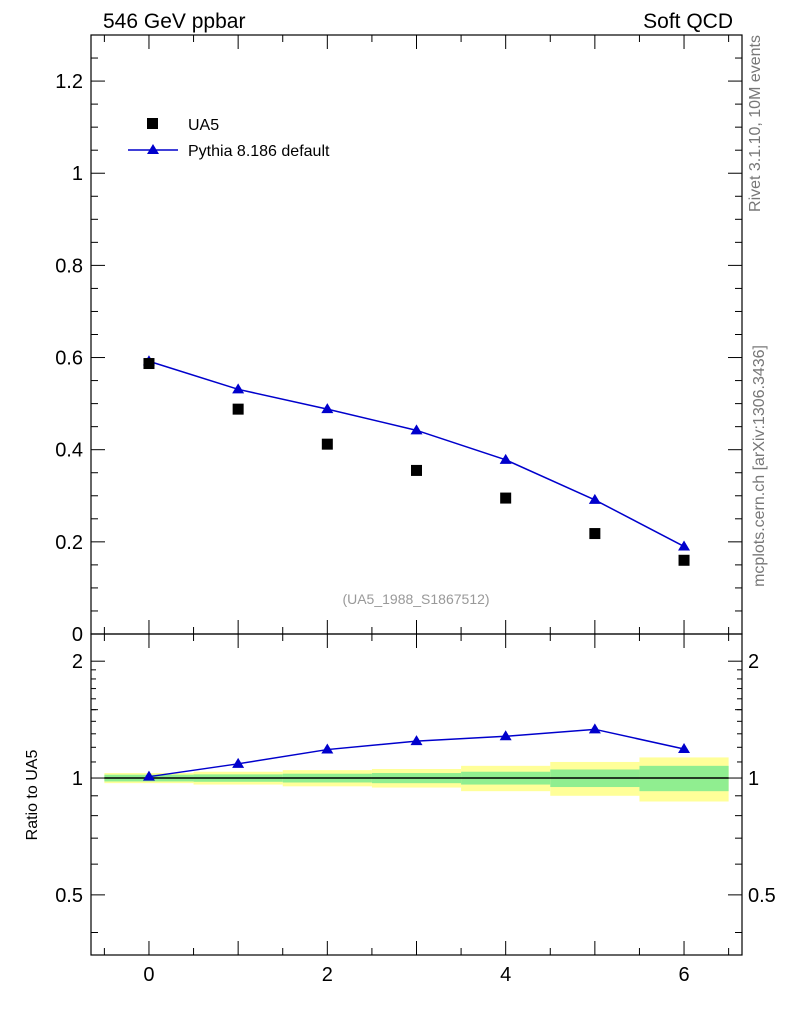 The width and height of the screenshot is (786, 1024). What do you see at coordinates (753, 662) in the screenshot?
I see `ratio-y-tick-label-right: 2` at bounding box center [753, 662].